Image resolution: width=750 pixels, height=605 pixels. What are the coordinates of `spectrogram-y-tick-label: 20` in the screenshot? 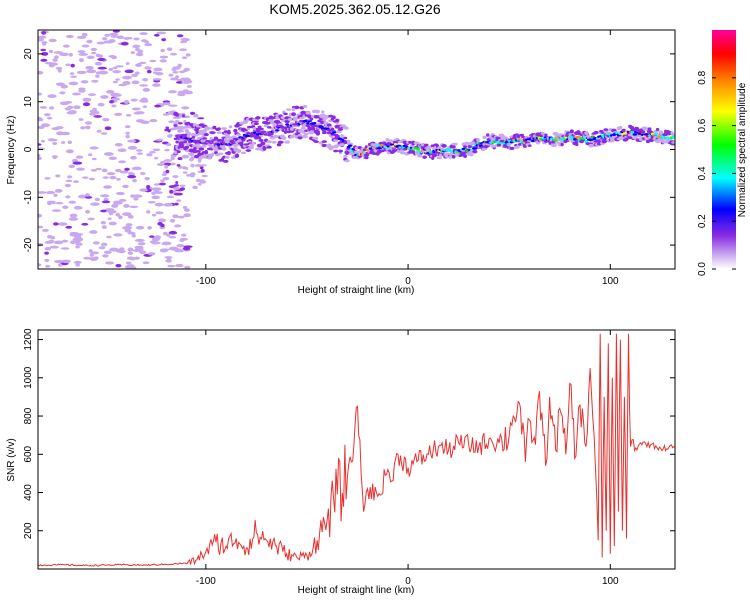 It's located at (28, 54).